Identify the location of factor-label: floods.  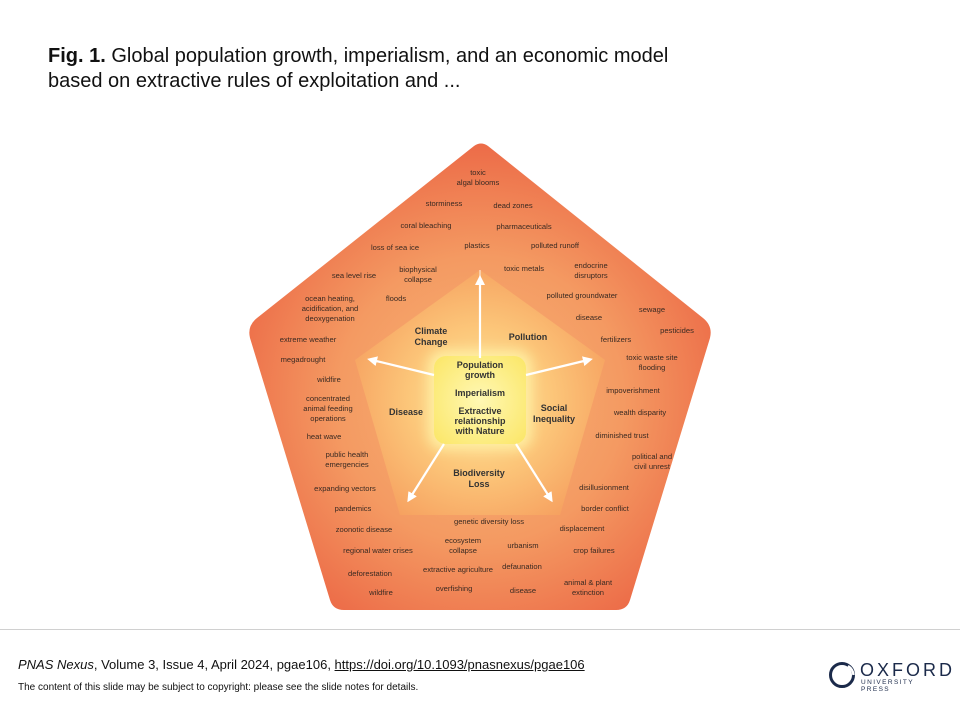
(396, 298).